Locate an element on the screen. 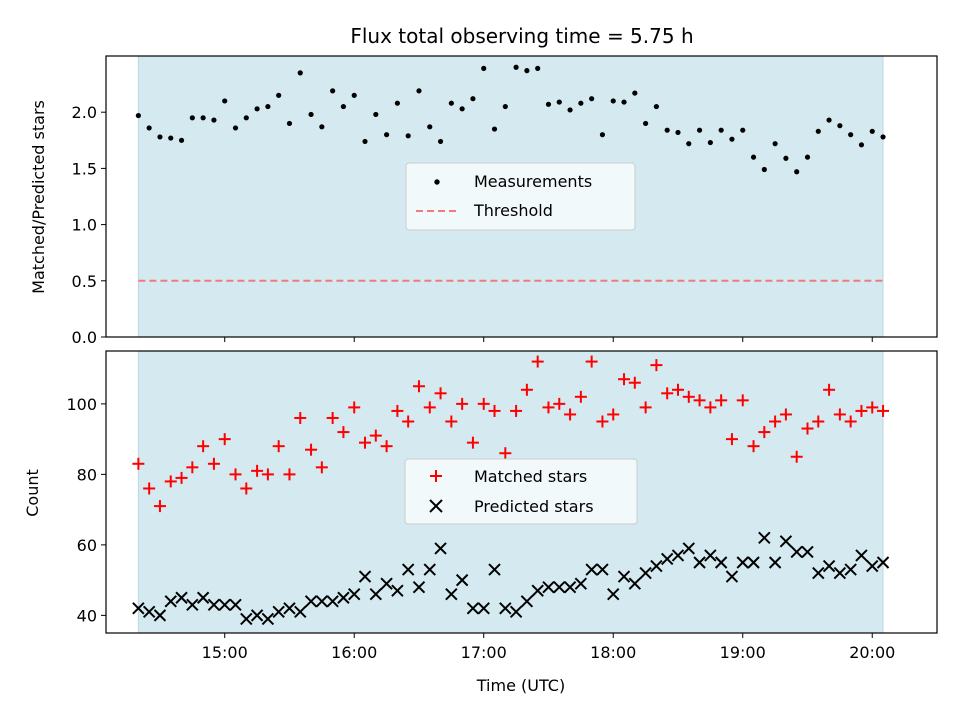 The width and height of the screenshot is (960, 720). bottom-x-tick-label: 18:00 is located at coordinates (613, 652).